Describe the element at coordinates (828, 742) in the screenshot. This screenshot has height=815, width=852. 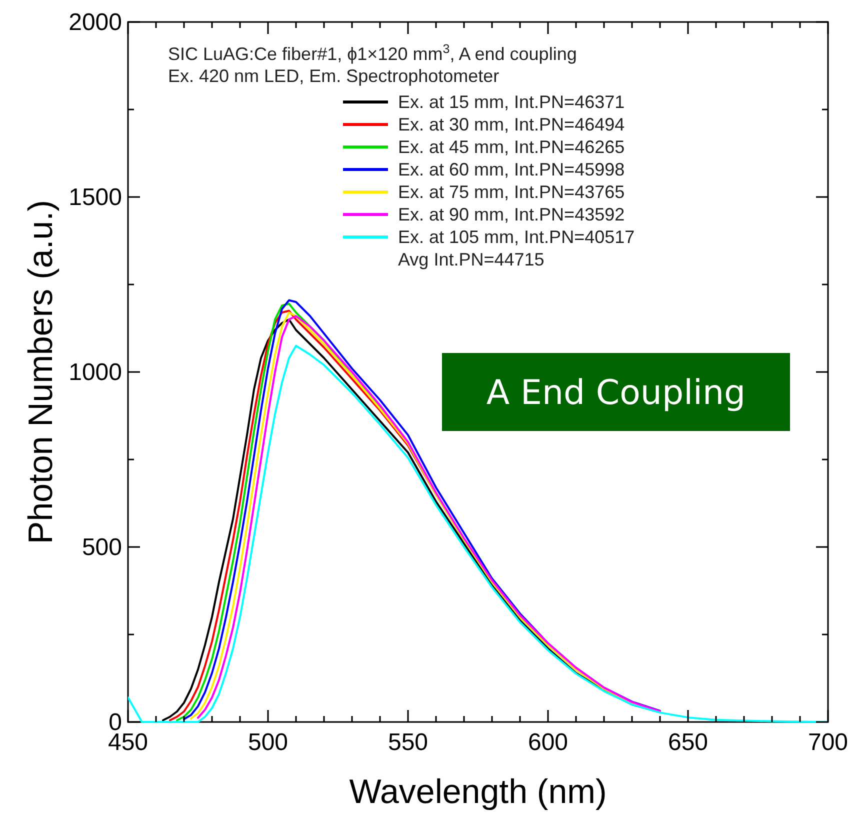
I see `x-tick-label: 700` at that location.